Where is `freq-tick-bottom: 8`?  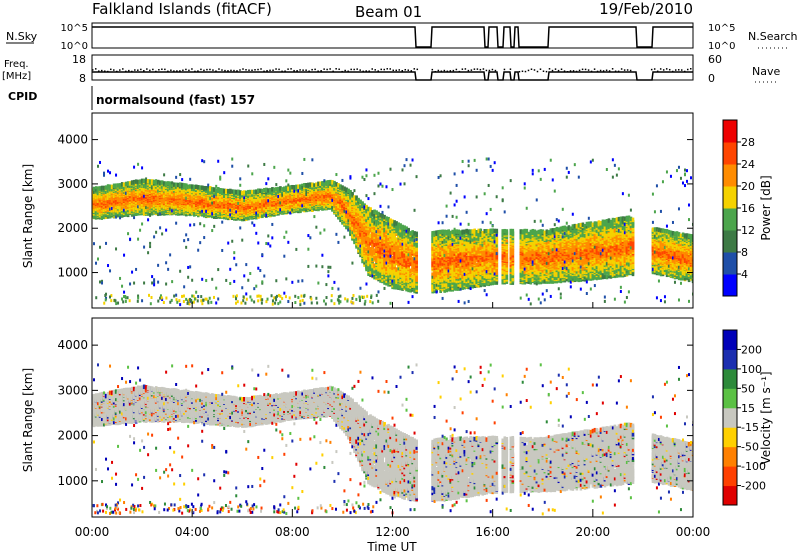
freq-tick-bottom: 8 is located at coordinates (82, 78).